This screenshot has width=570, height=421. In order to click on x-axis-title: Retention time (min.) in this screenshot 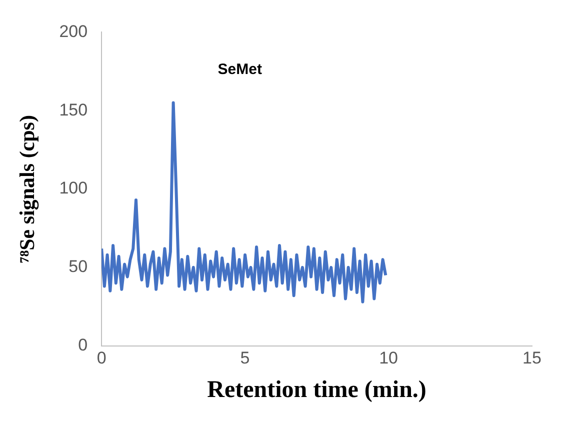, I will do `click(316, 389)`.